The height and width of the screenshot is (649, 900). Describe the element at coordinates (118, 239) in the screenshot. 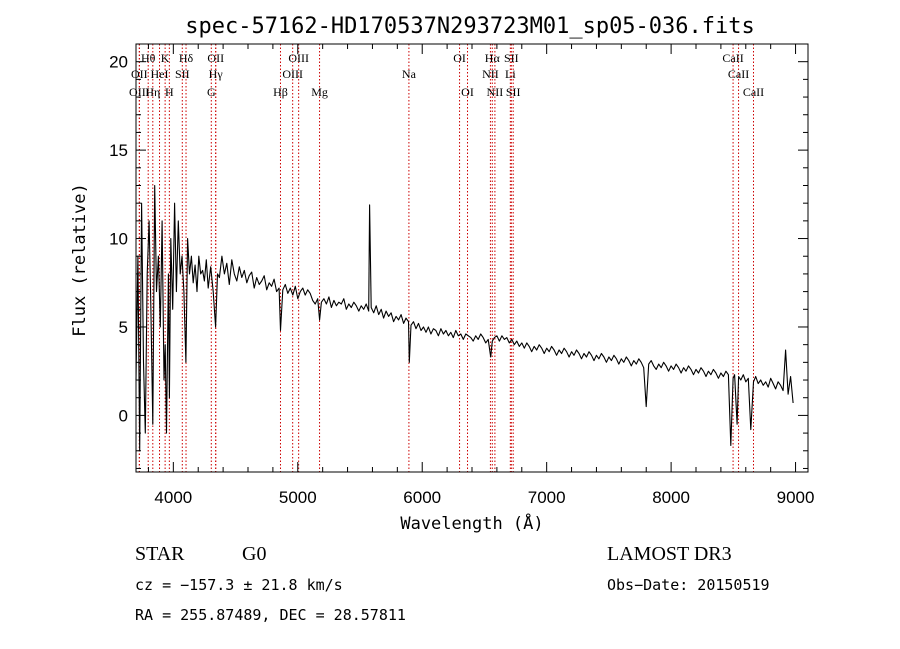

I see `y-tick-label: 10` at that location.